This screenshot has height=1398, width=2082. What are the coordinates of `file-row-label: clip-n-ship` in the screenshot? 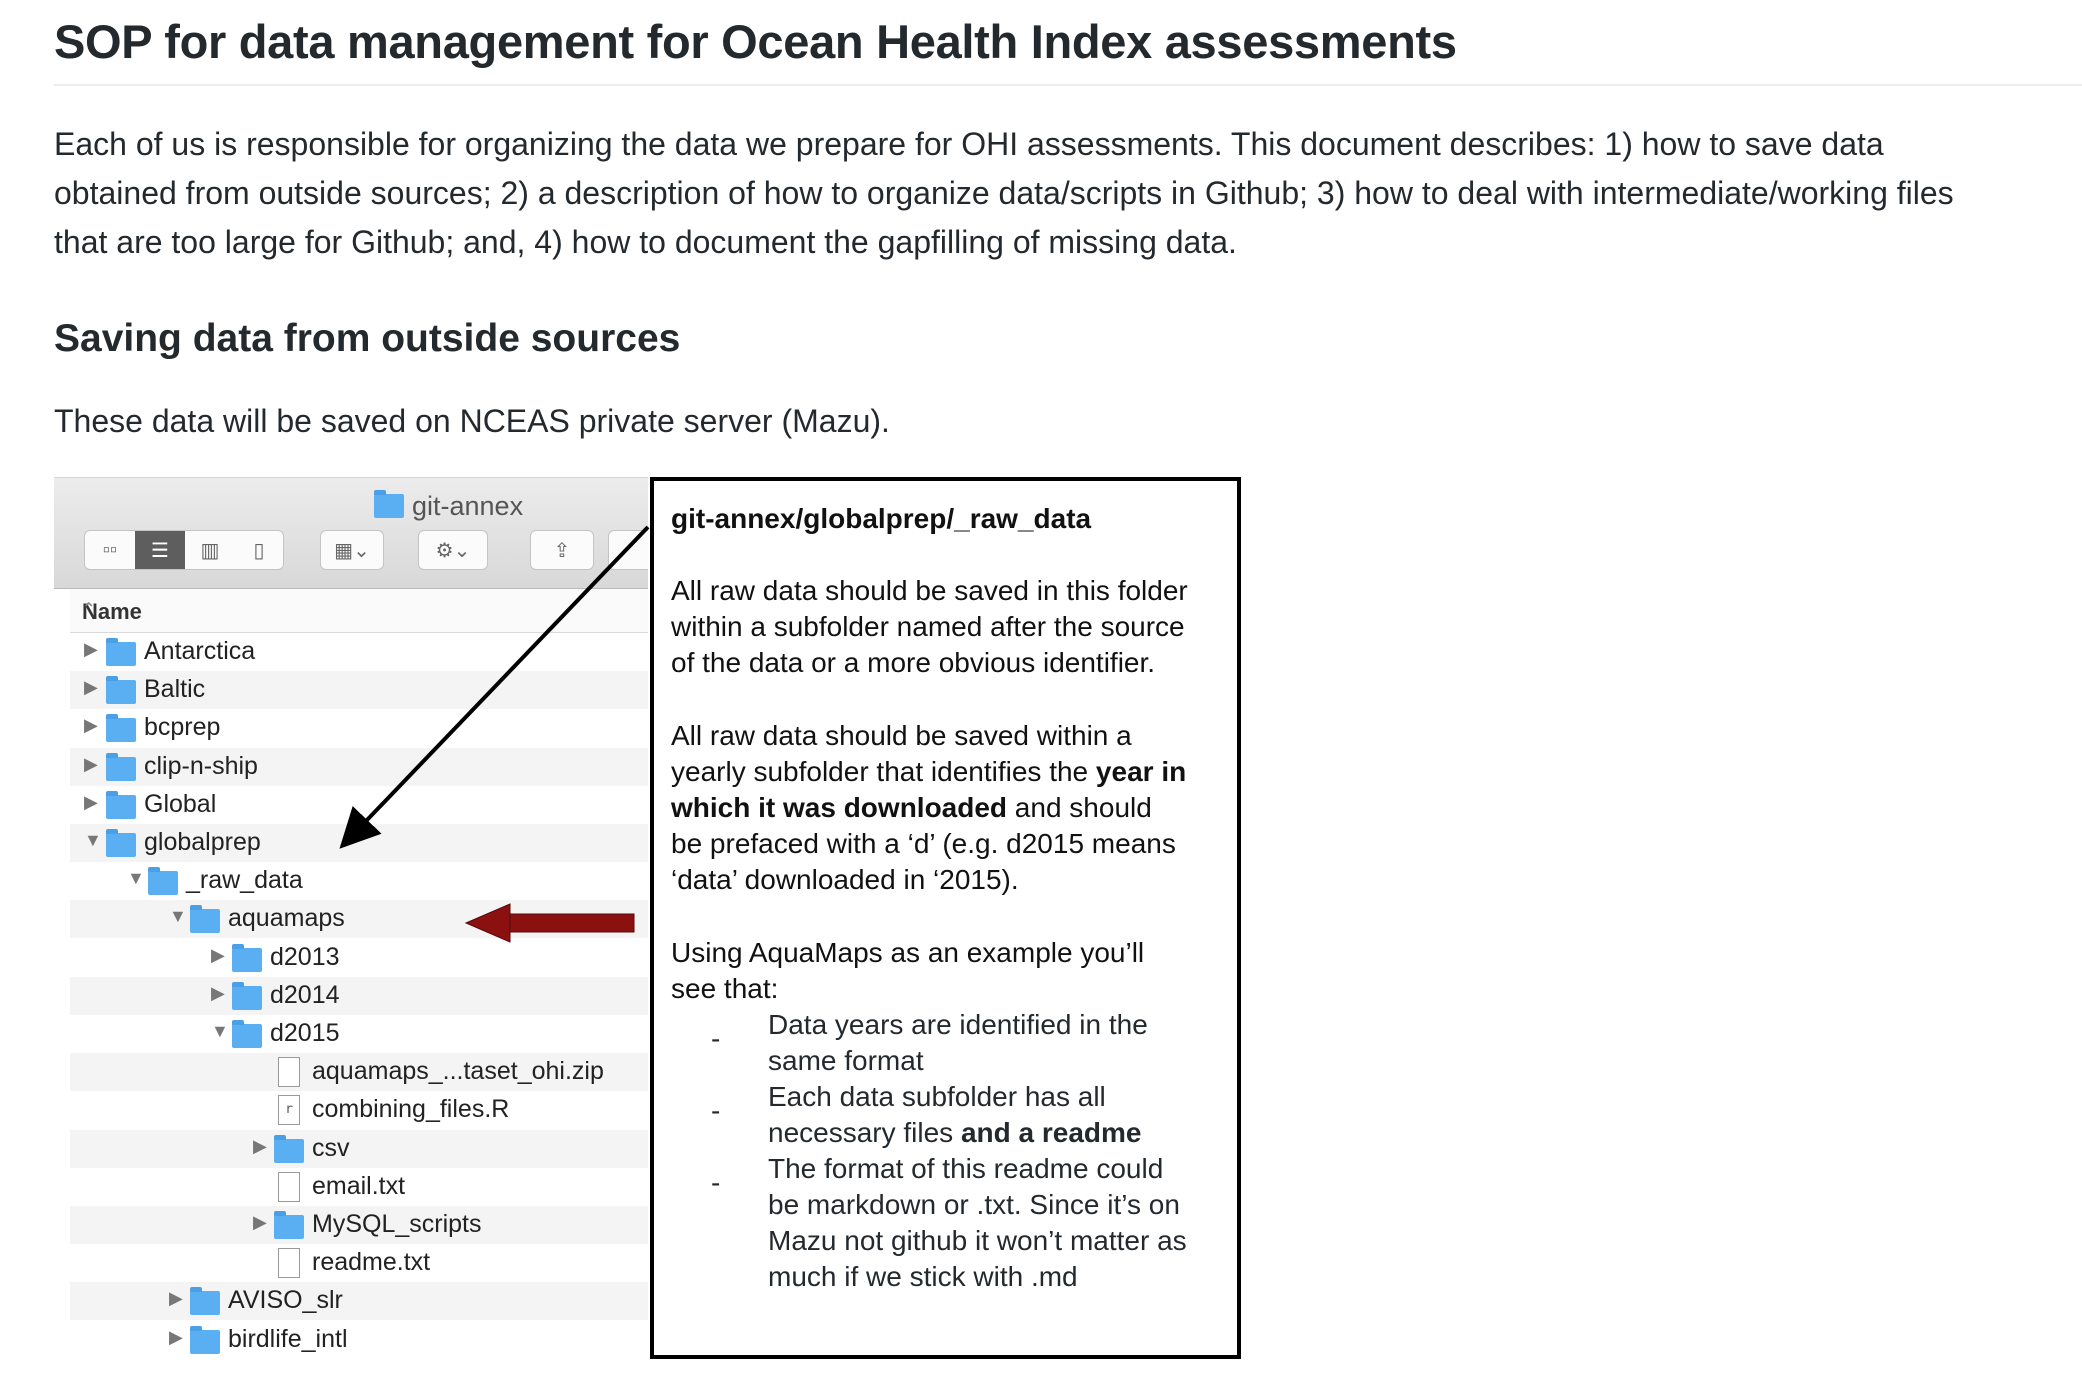 It's located at (201, 765).